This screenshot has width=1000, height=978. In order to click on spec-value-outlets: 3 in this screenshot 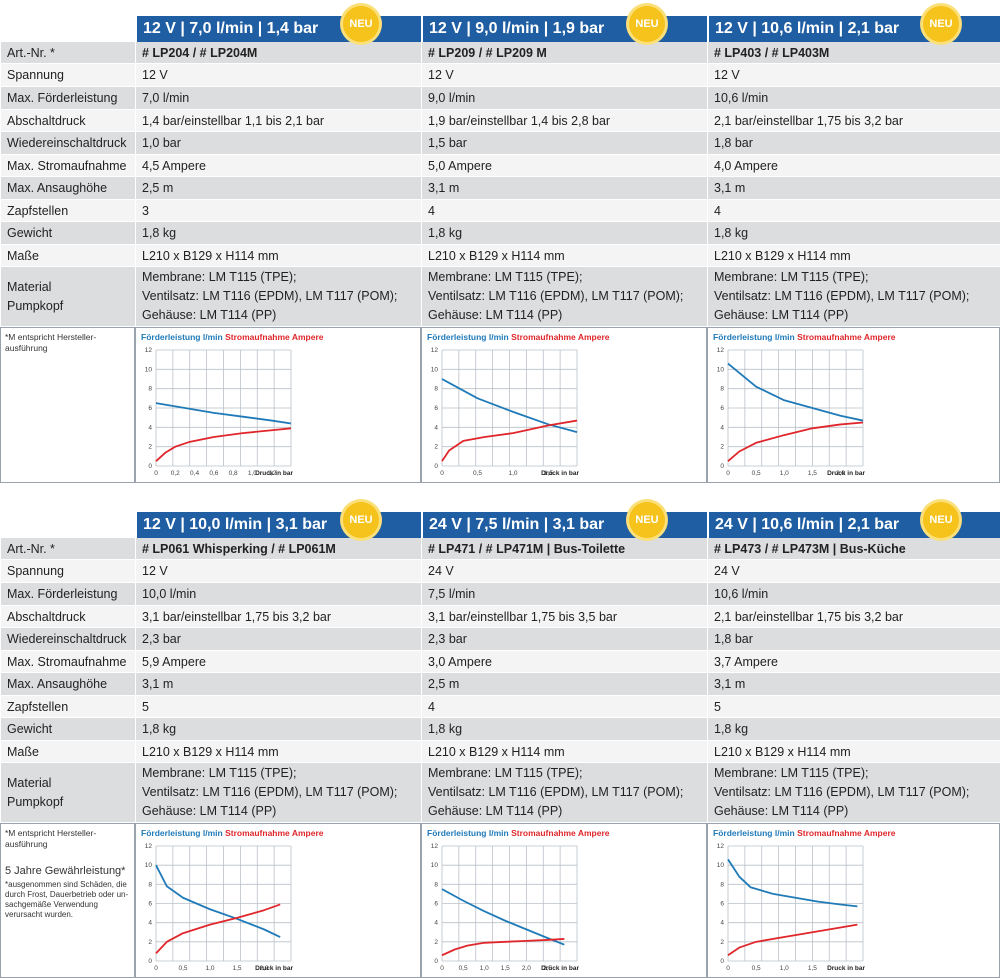, I will do `click(278, 211)`.